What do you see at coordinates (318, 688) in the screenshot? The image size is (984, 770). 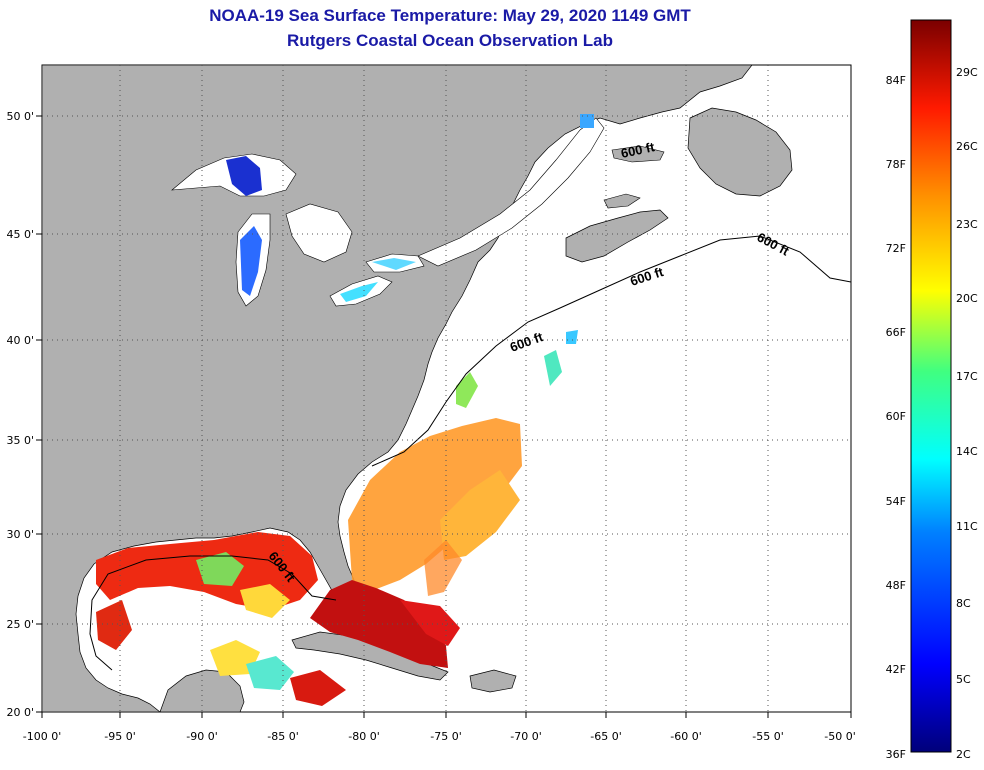 I see `sst-caribbean-red` at bounding box center [318, 688].